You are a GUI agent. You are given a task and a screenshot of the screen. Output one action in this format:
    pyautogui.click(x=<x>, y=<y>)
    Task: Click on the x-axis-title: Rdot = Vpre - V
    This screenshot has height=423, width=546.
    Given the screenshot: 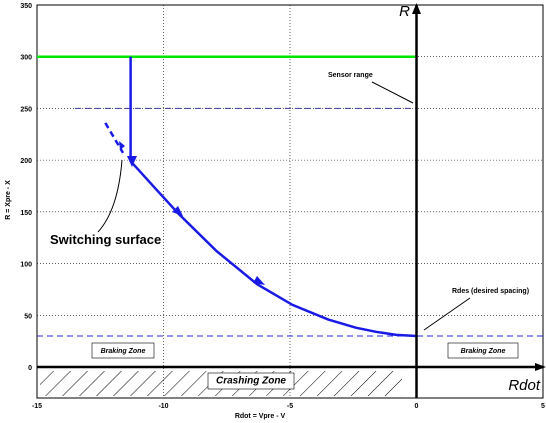 What is the action you would take?
    pyautogui.click(x=260, y=416)
    